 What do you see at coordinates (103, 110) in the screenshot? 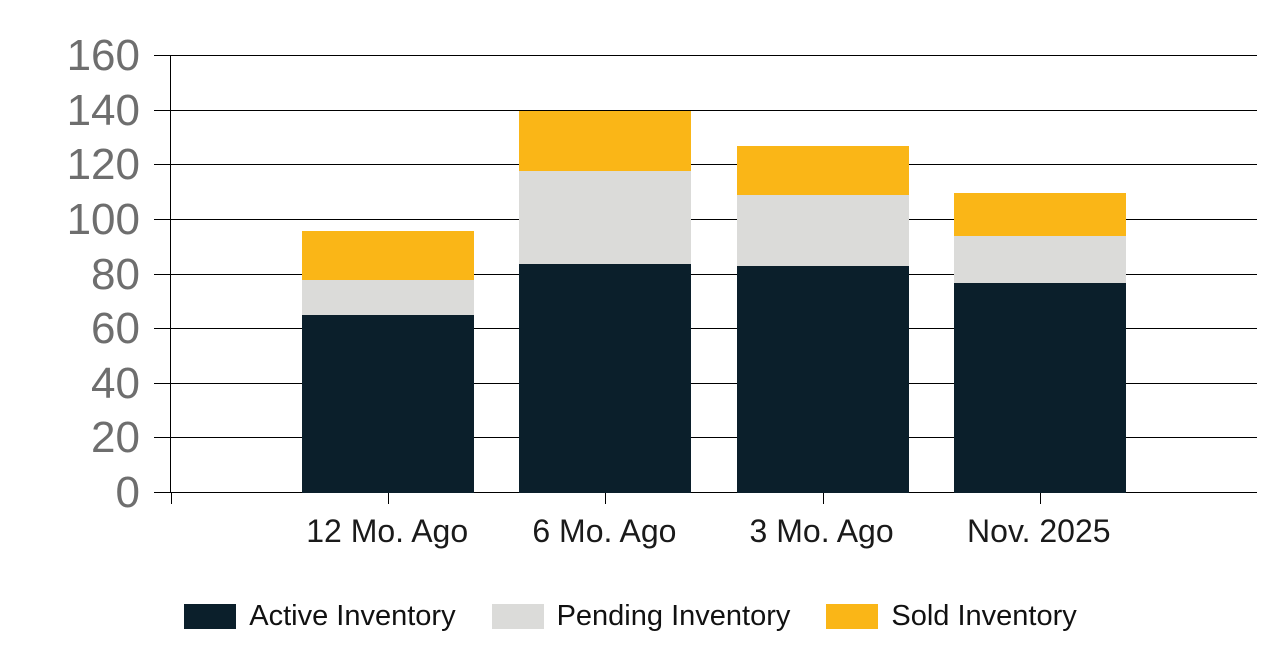
I see `y-axis-tick-label: 140` at bounding box center [103, 110].